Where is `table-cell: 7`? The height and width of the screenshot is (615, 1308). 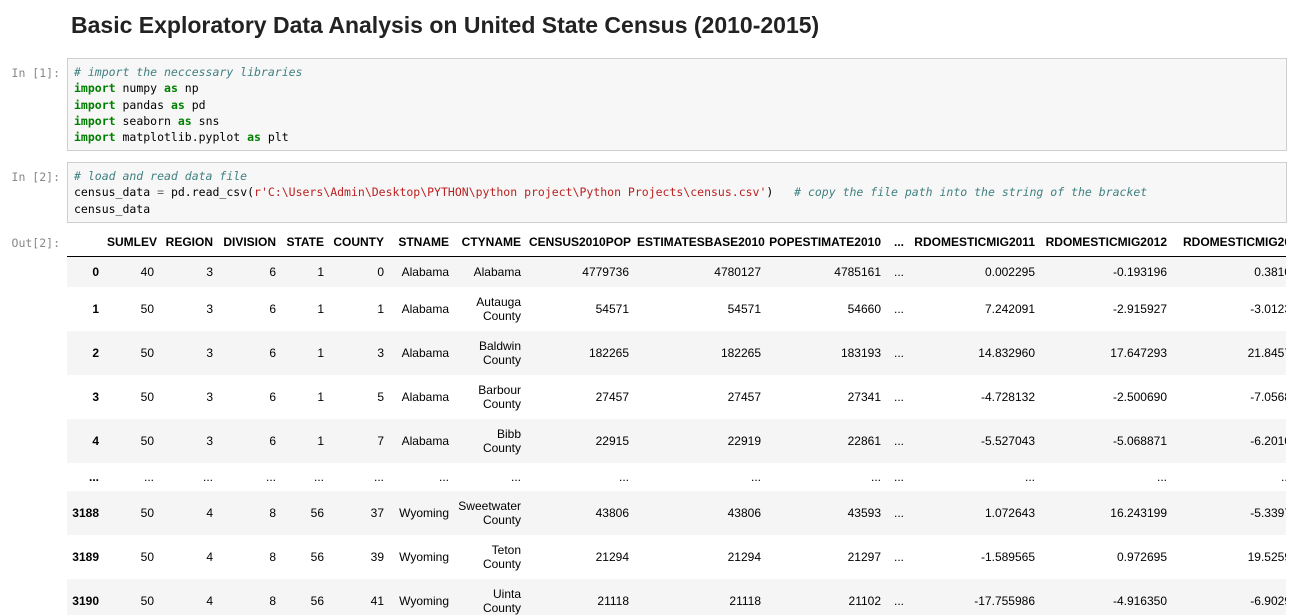
table-cell: 7 is located at coordinates (380, 440).